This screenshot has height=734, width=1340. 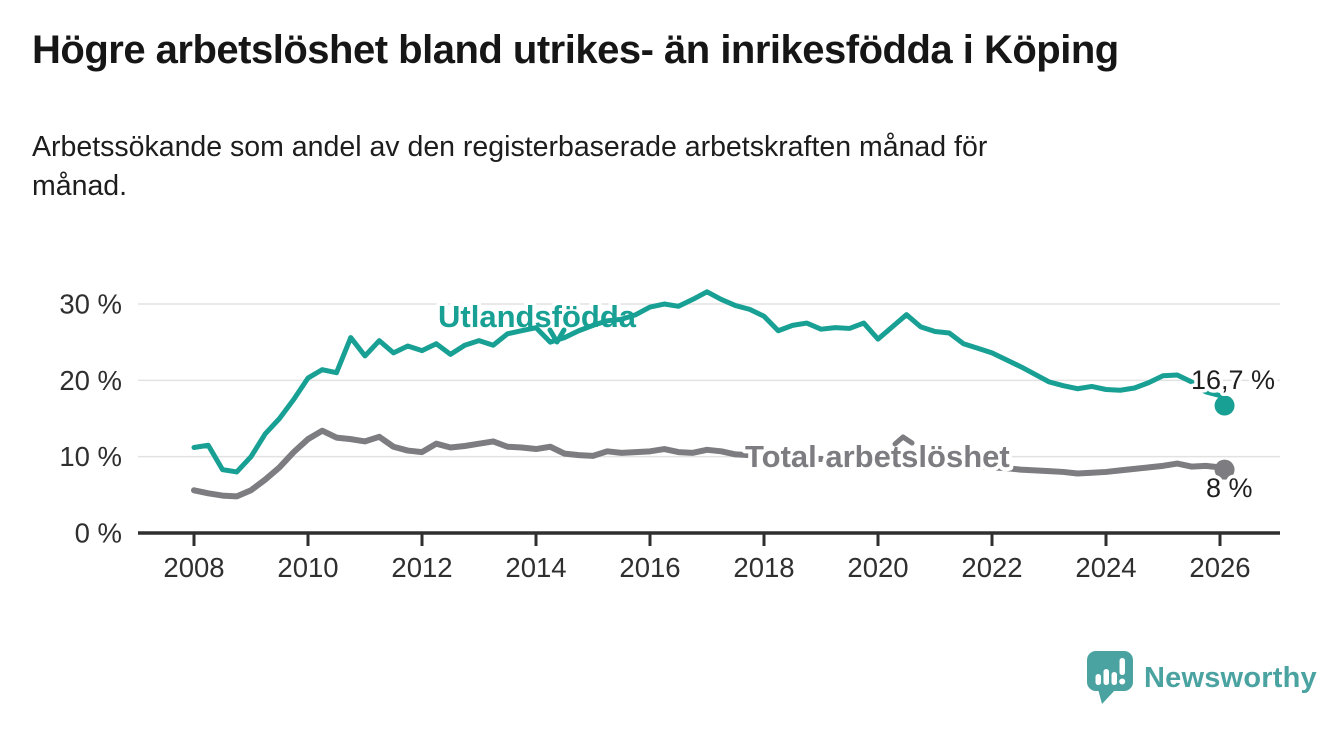 I want to click on y-tick-label: 0 %, so click(x=98, y=533).